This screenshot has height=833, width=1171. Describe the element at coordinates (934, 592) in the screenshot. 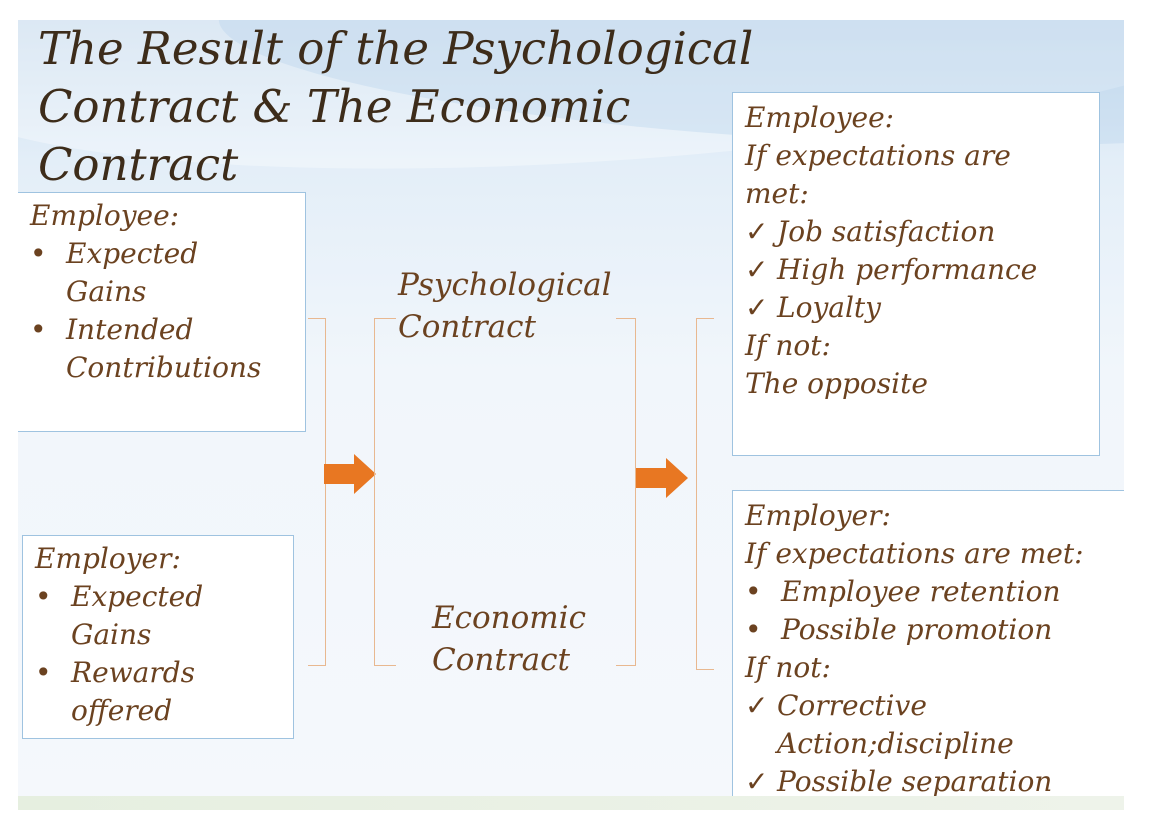

I see `list-item: Employee retention` at that location.